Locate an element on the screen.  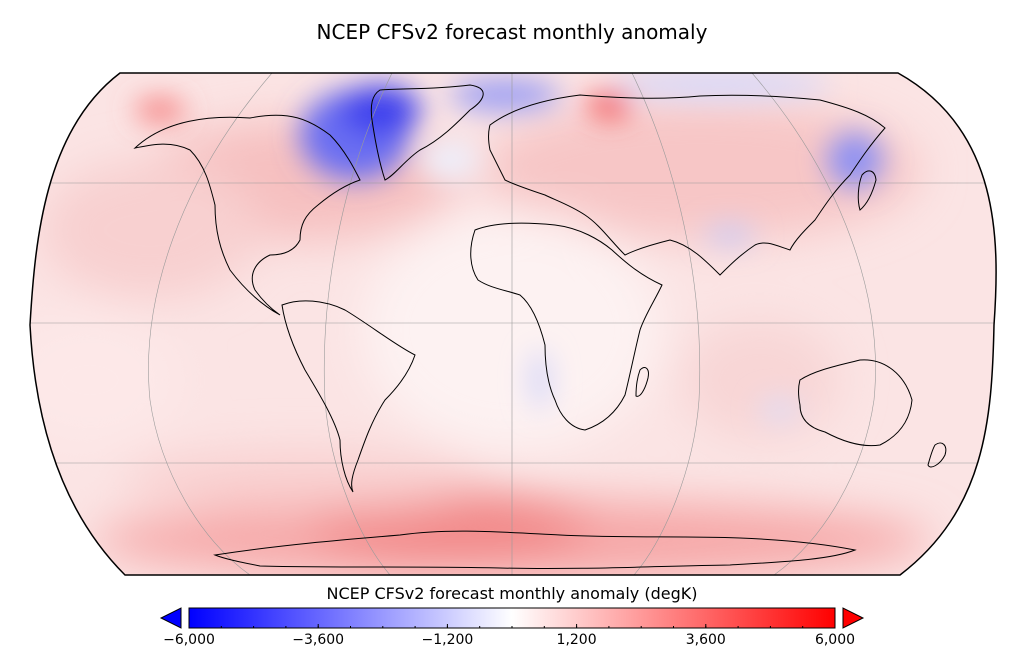
colorbar-tick-label: 1,200 is located at coordinates (576, 640).